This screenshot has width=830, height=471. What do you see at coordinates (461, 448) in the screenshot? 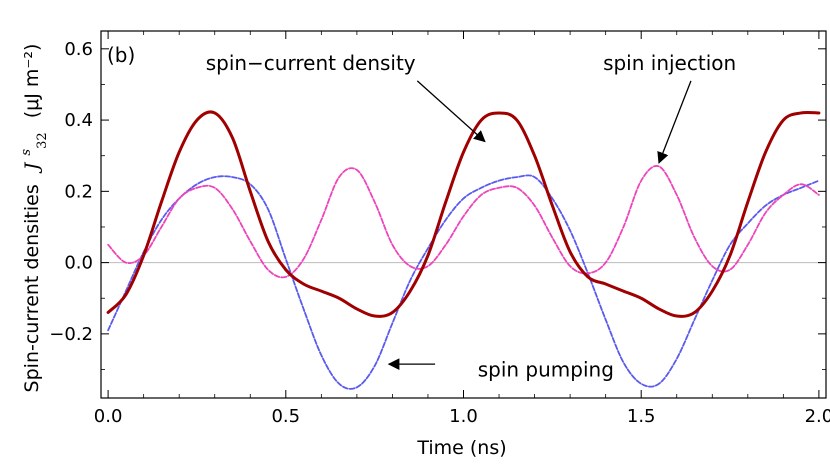
I see `x-axis-title: Time (ns)` at bounding box center [461, 448].